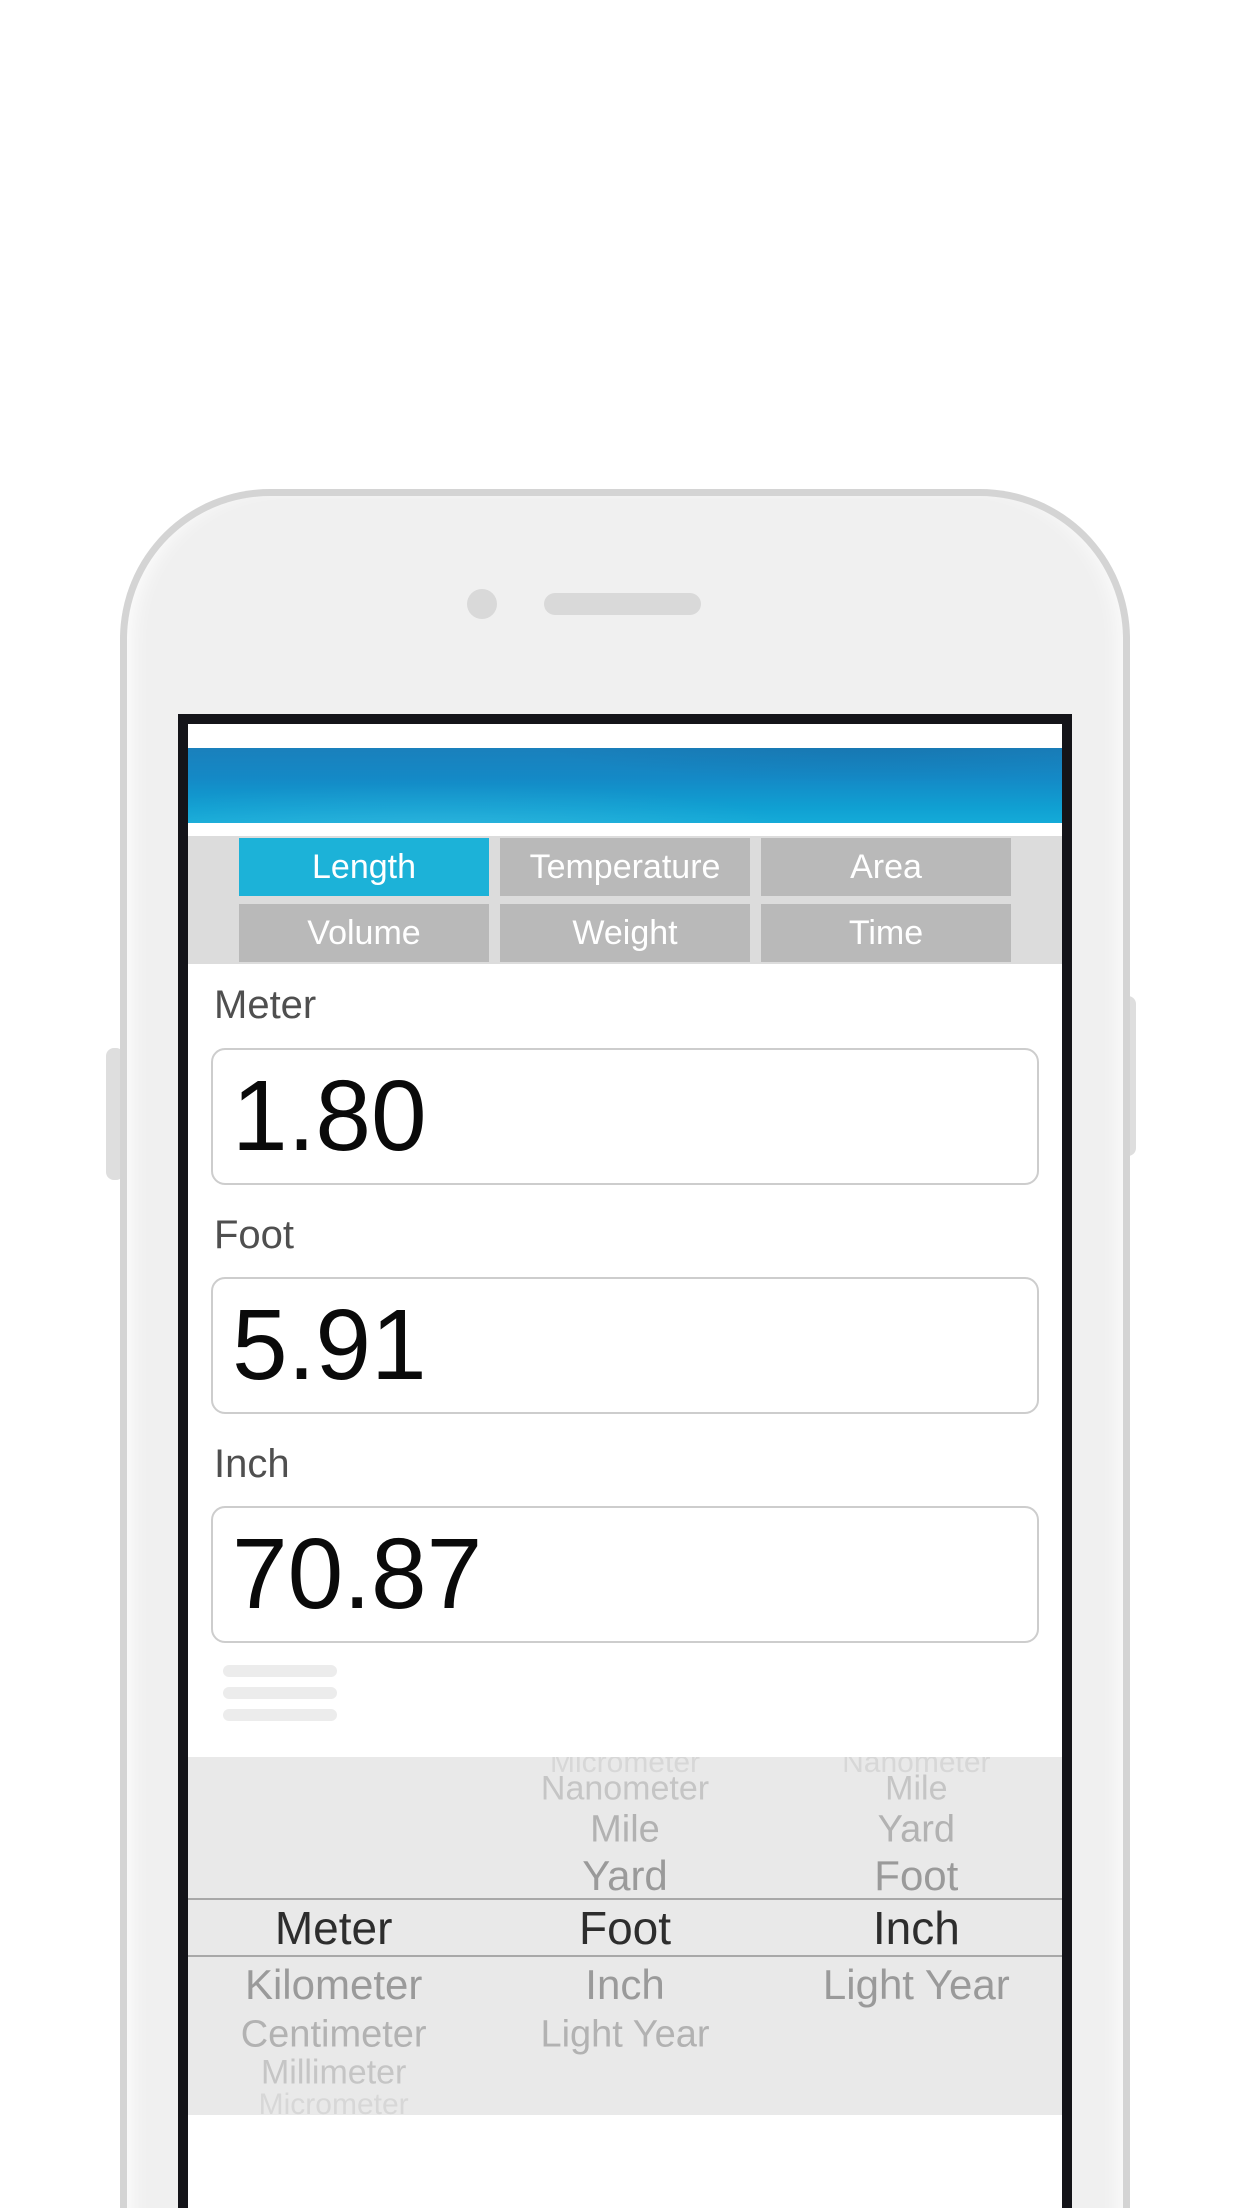  What do you see at coordinates (364, 867) in the screenshot?
I see `tab-length: Length` at bounding box center [364, 867].